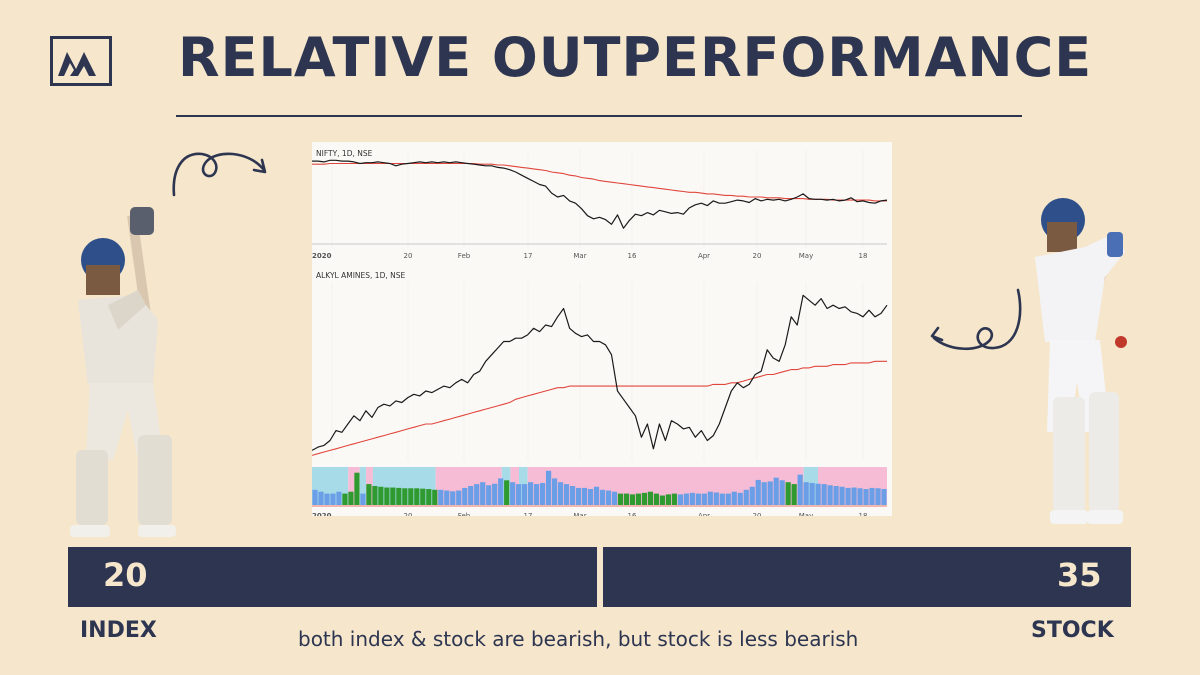  I want to click on nifty-tick-label: 17, so click(528, 256).